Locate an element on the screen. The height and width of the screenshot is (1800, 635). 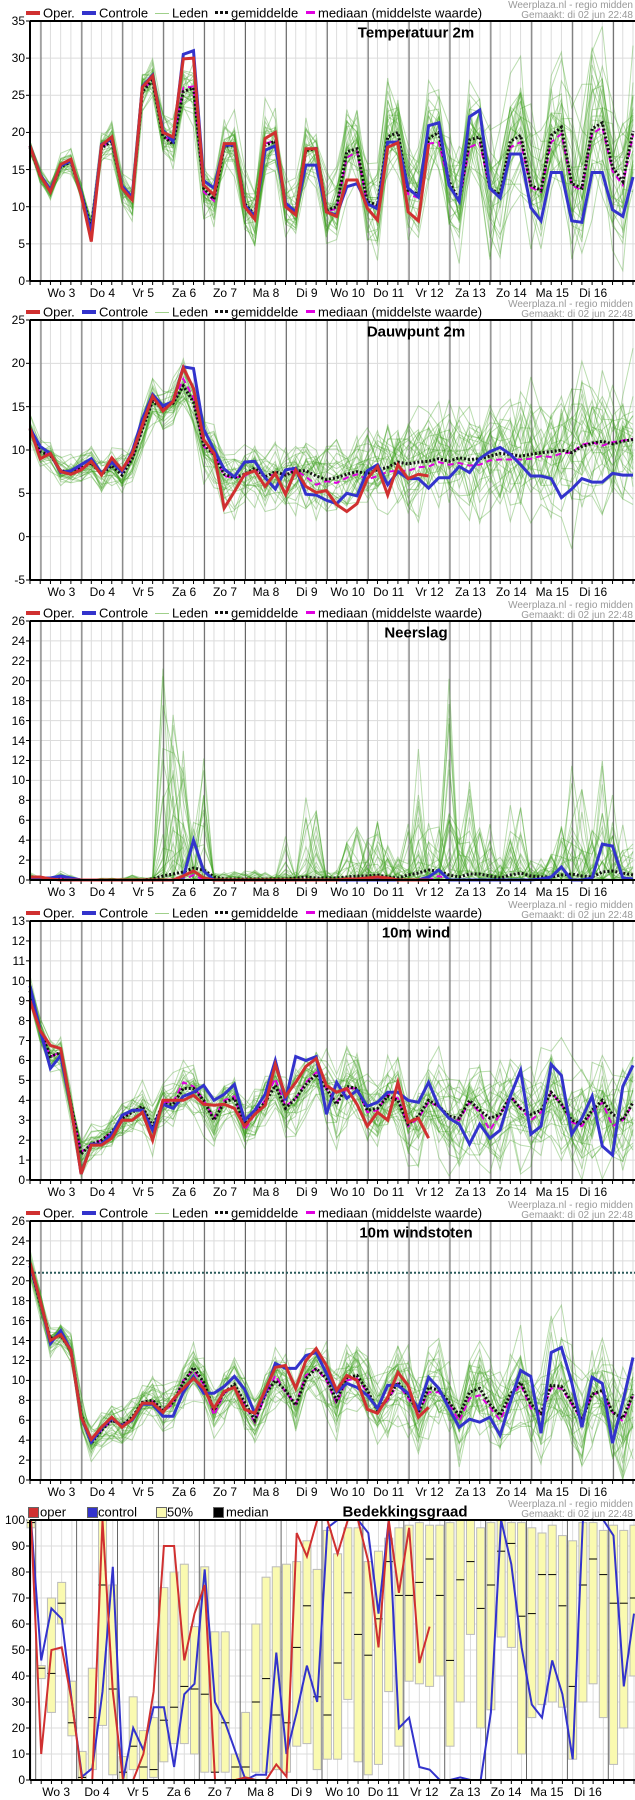
day-label: Wo 10 is located at coordinates (347, 1192).